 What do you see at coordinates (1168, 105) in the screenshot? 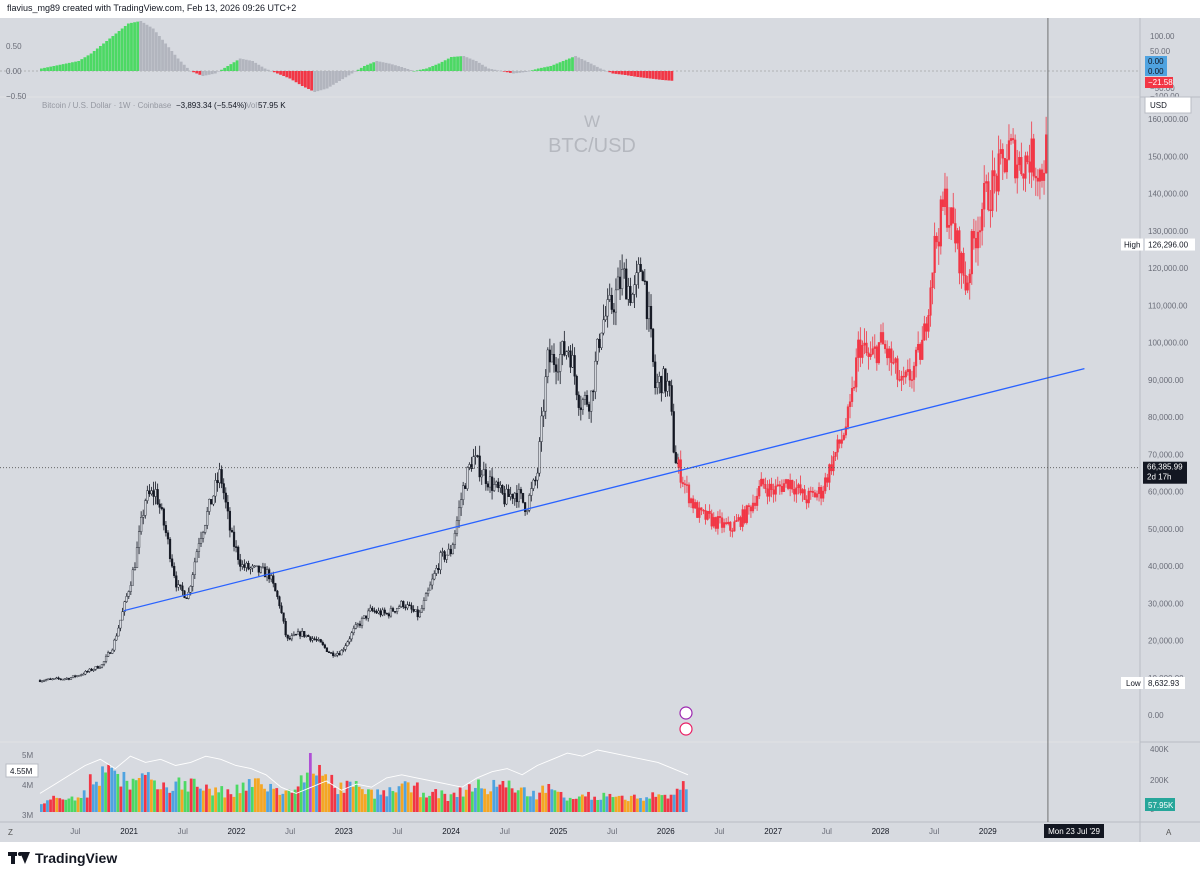
I see `currency-badge` at bounding box center [1168, 105].